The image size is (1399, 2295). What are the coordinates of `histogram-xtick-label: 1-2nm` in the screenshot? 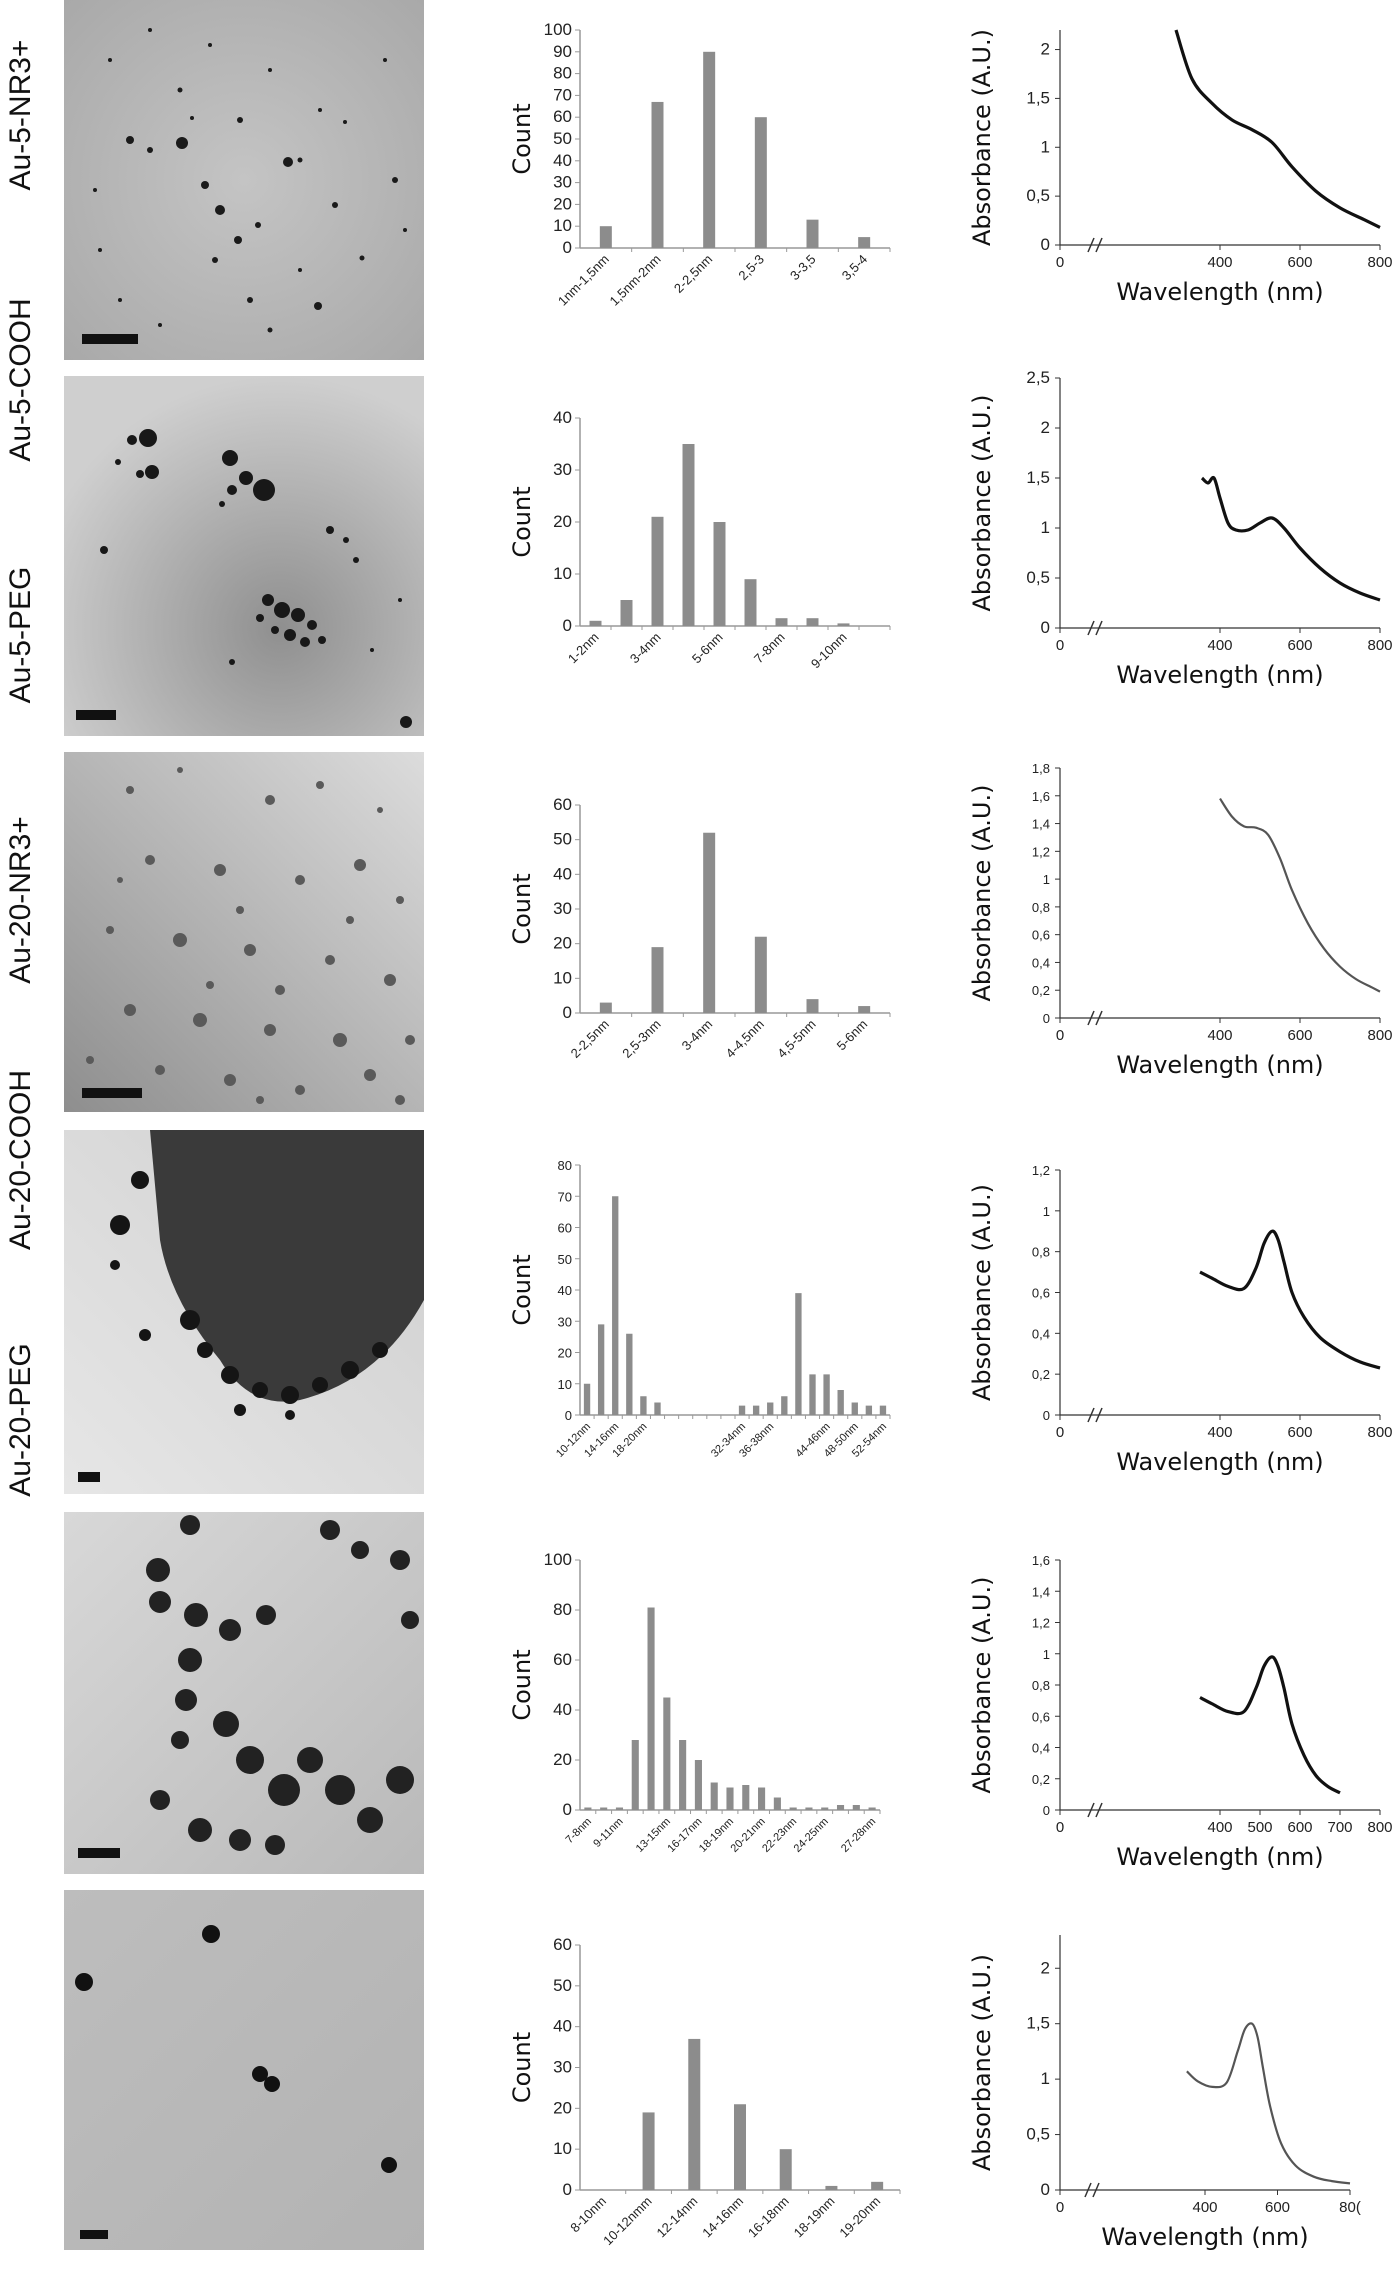 It's located at (583, 648).